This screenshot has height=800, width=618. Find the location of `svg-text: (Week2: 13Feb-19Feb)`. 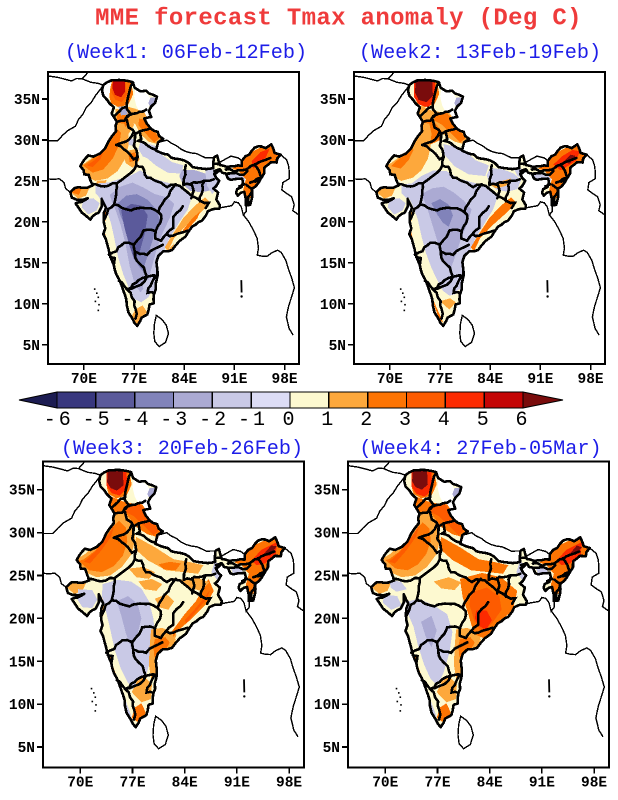

svg-text: (Week2: 13Feb-19Feb) is located at coordinates (480, 53).